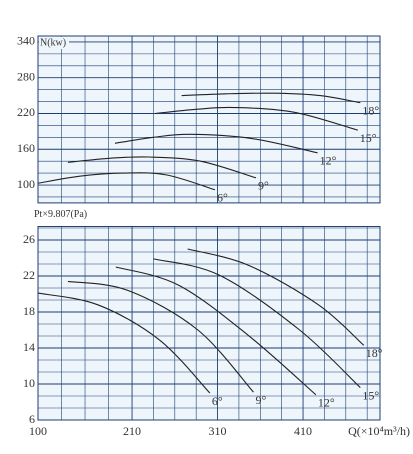 The height and width of the screenshot is (454, 413). What do you see at coordinates (29, 383) in the screenshot?
I see `y-tick-label: 10` at bounding box center [29, 383].